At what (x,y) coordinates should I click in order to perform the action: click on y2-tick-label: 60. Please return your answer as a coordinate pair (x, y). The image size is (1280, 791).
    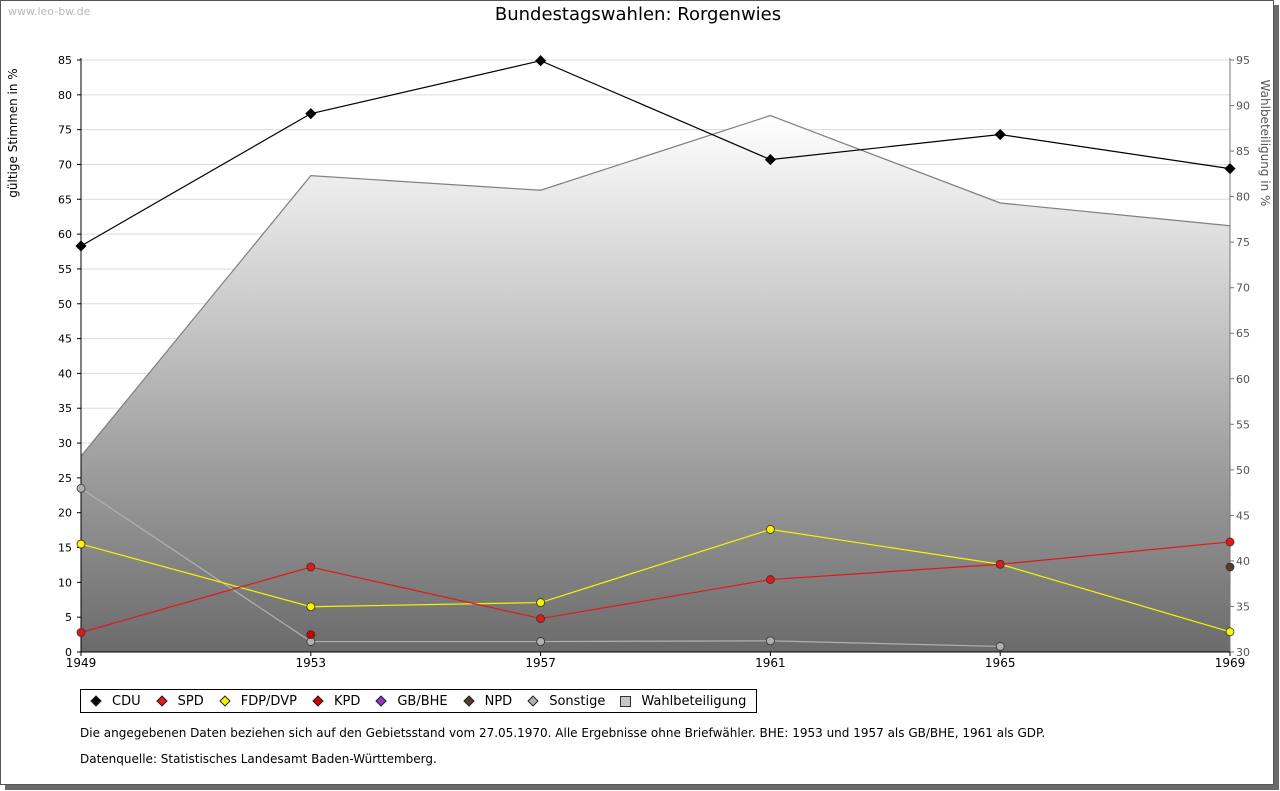
    Looking at the image, I should click on (1243, 379).